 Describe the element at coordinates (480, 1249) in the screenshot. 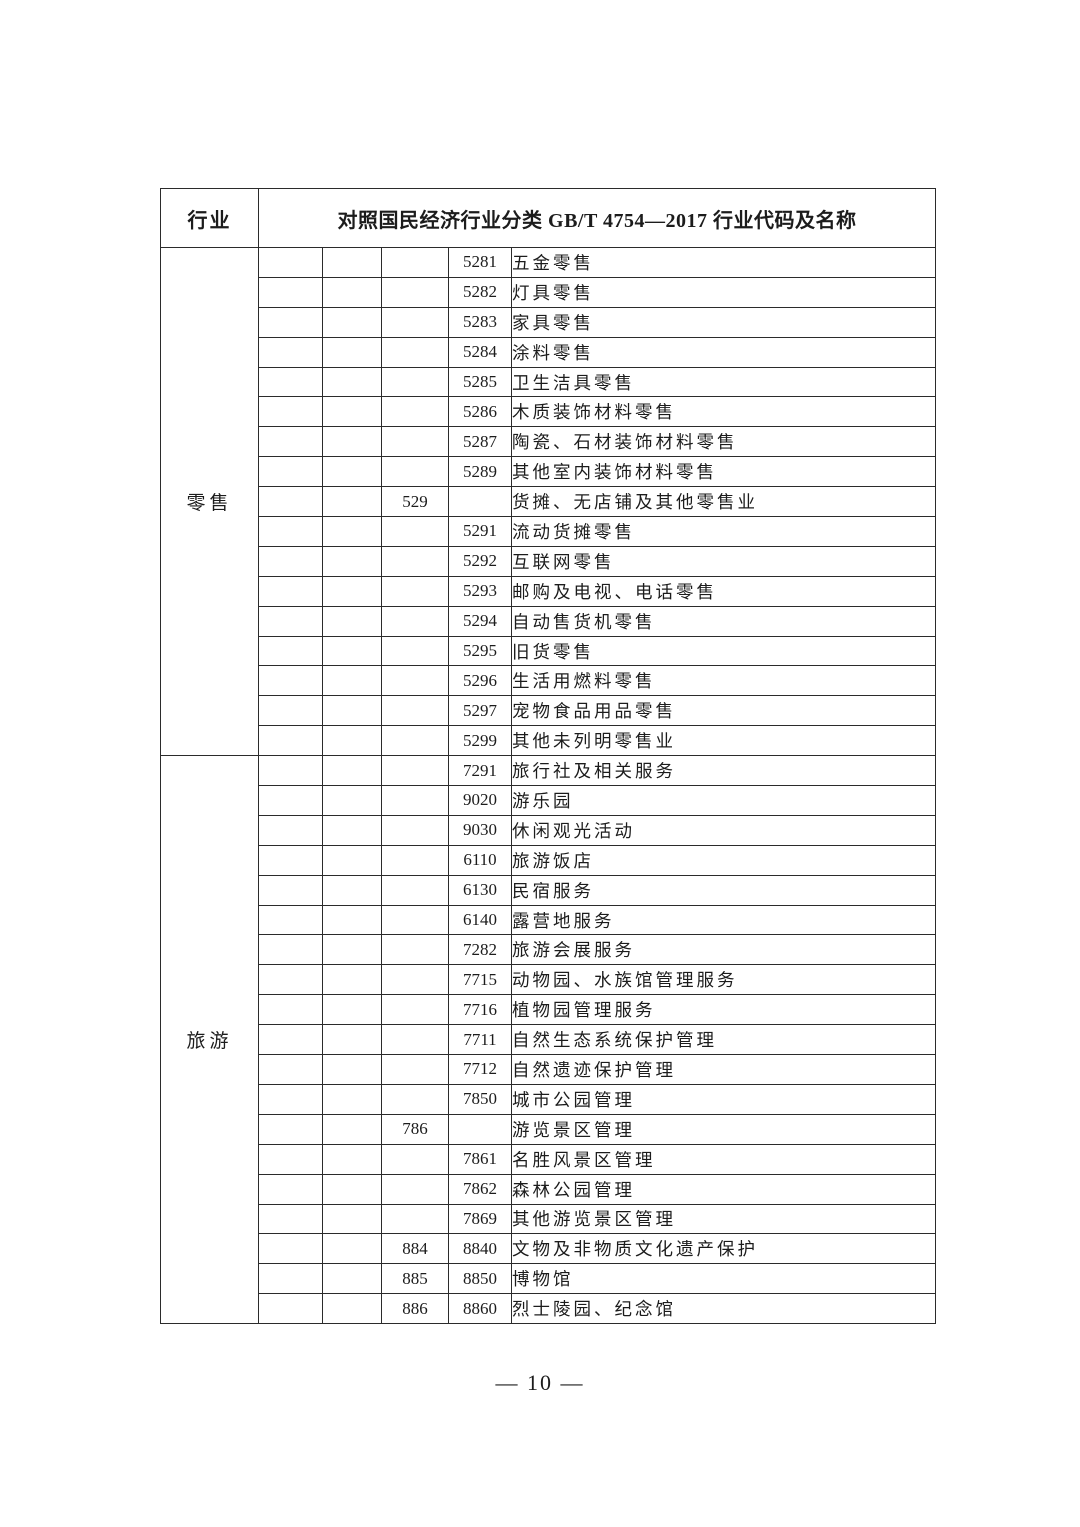

I see `code4-cell: 8840` at that location.